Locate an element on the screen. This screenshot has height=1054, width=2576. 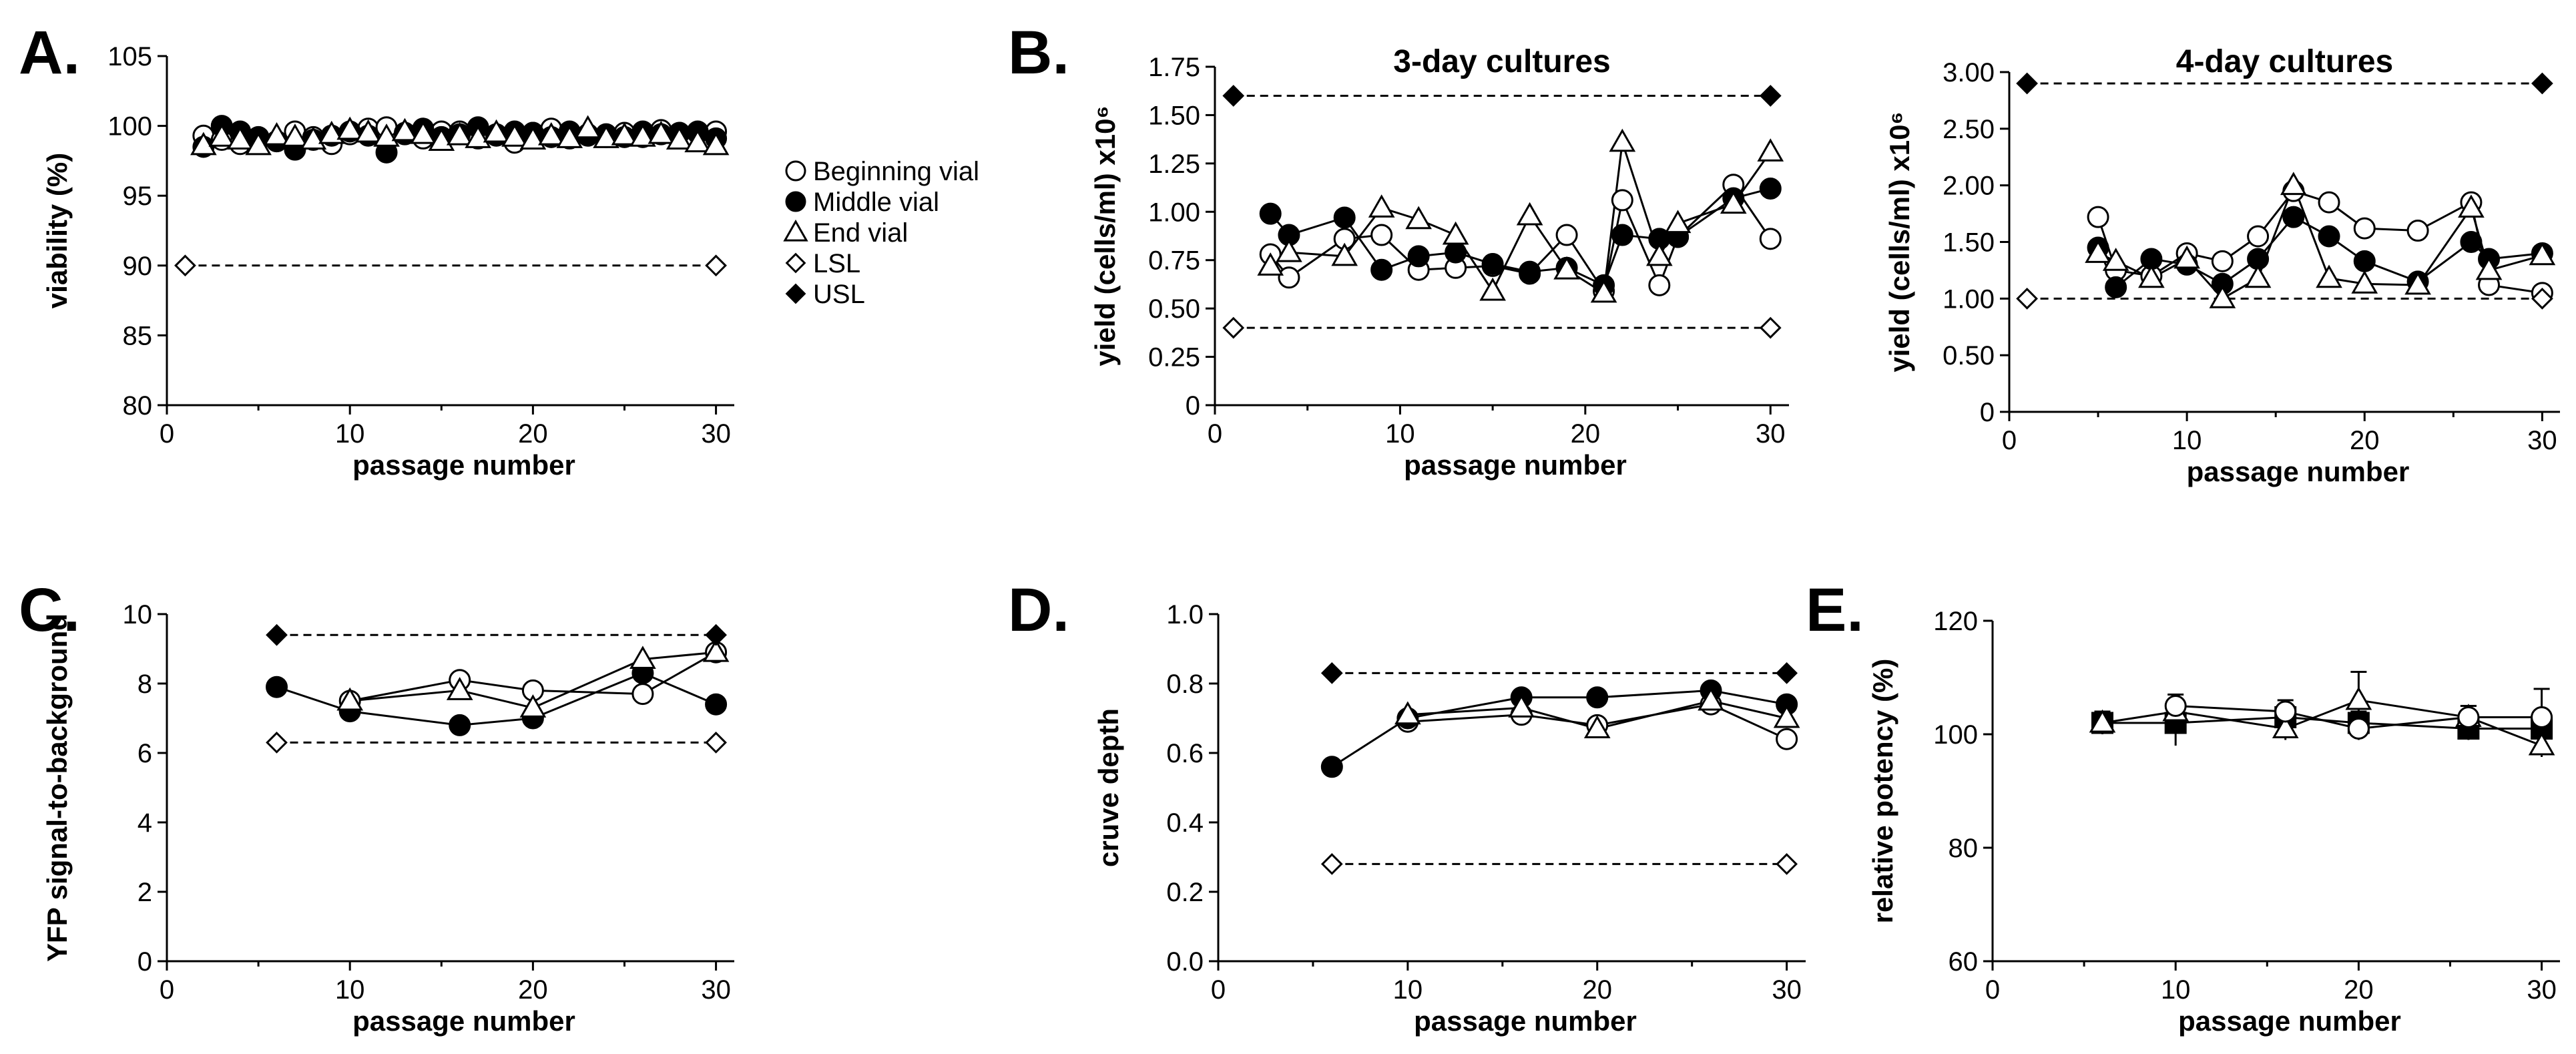
chart-title: 4-day cultures is located at coordinates (2284, 61).